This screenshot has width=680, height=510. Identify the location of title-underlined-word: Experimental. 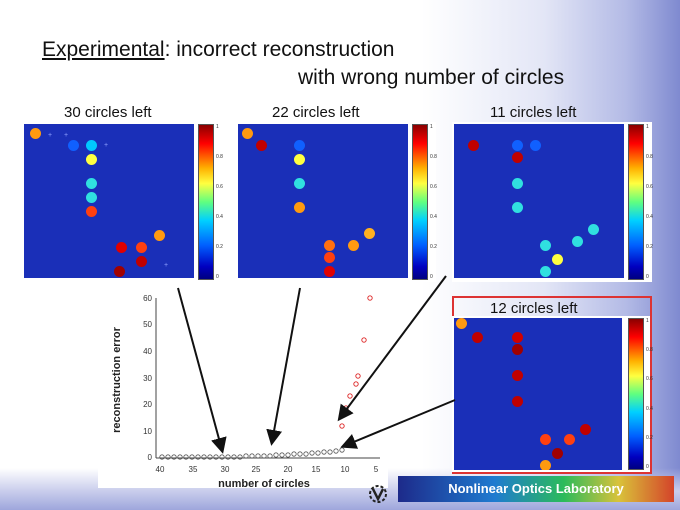
(103, 49).